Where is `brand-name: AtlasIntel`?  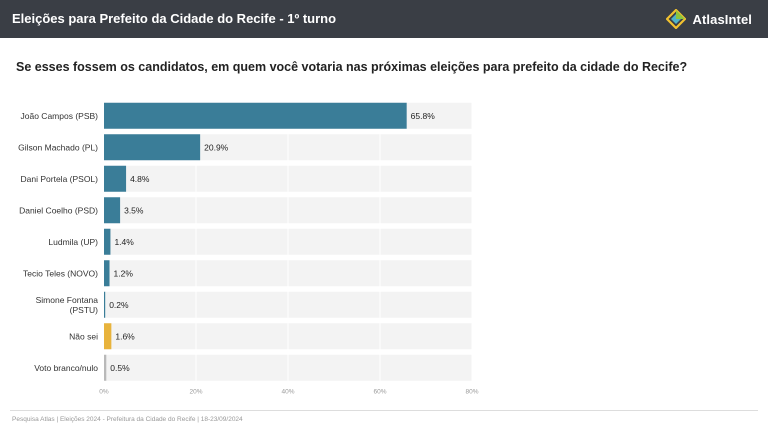
brand-name: AtlasIntel is located at coordinates (722, 19).